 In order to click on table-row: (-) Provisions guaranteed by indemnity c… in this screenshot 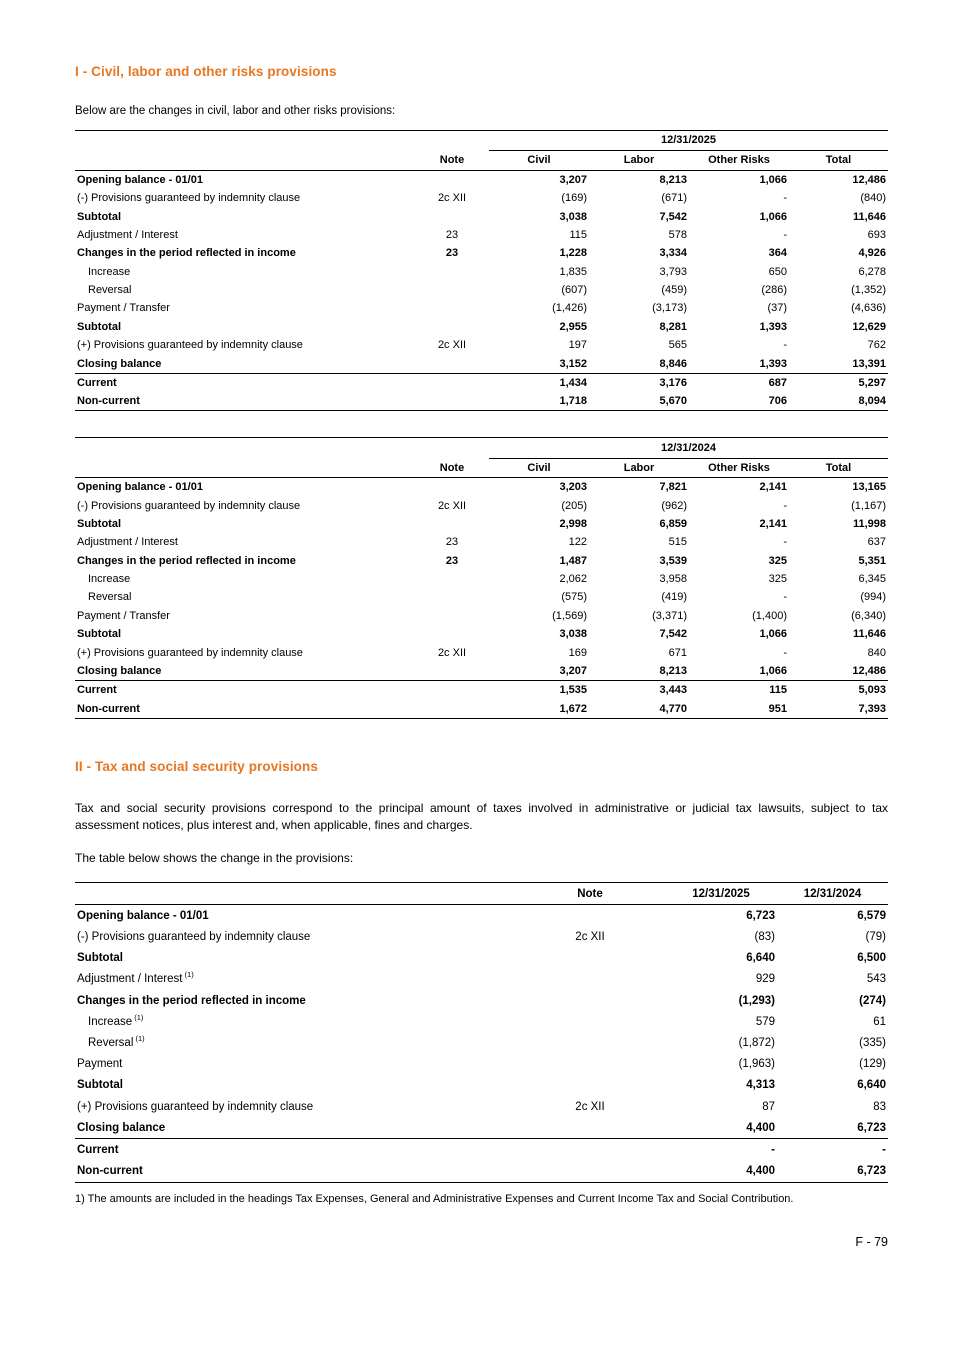, I will do `click(481, 198)`.